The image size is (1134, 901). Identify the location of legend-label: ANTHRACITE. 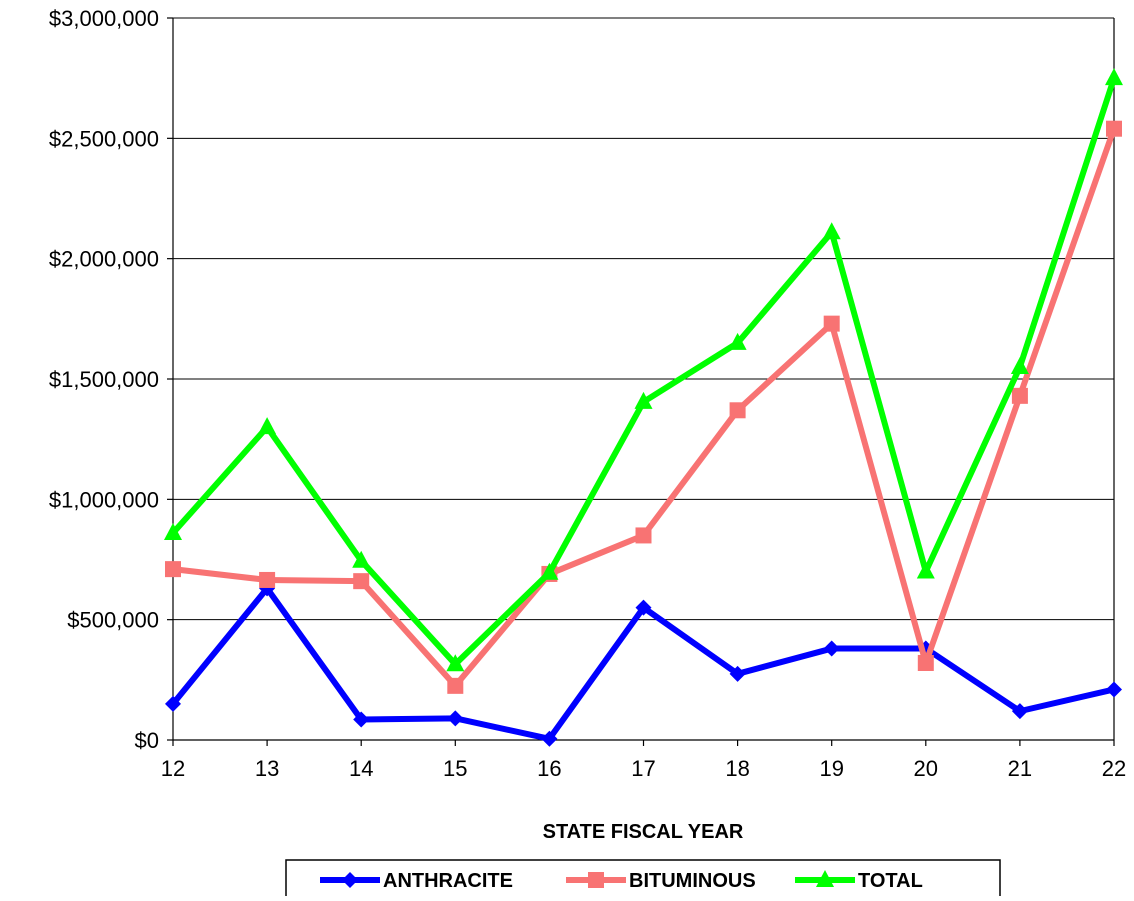
(448, 881).